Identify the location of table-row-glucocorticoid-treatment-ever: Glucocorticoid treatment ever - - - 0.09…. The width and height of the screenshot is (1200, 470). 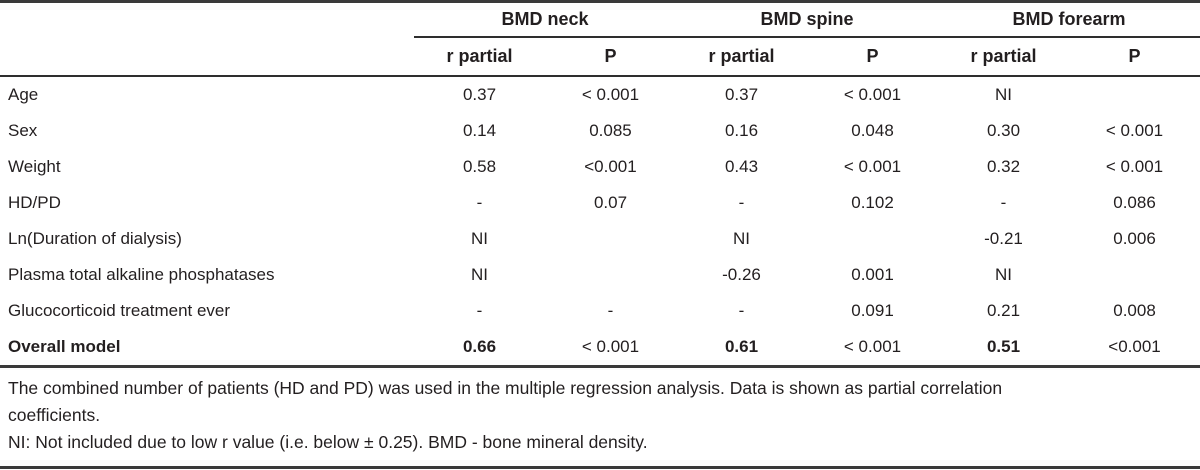
(600, 311).